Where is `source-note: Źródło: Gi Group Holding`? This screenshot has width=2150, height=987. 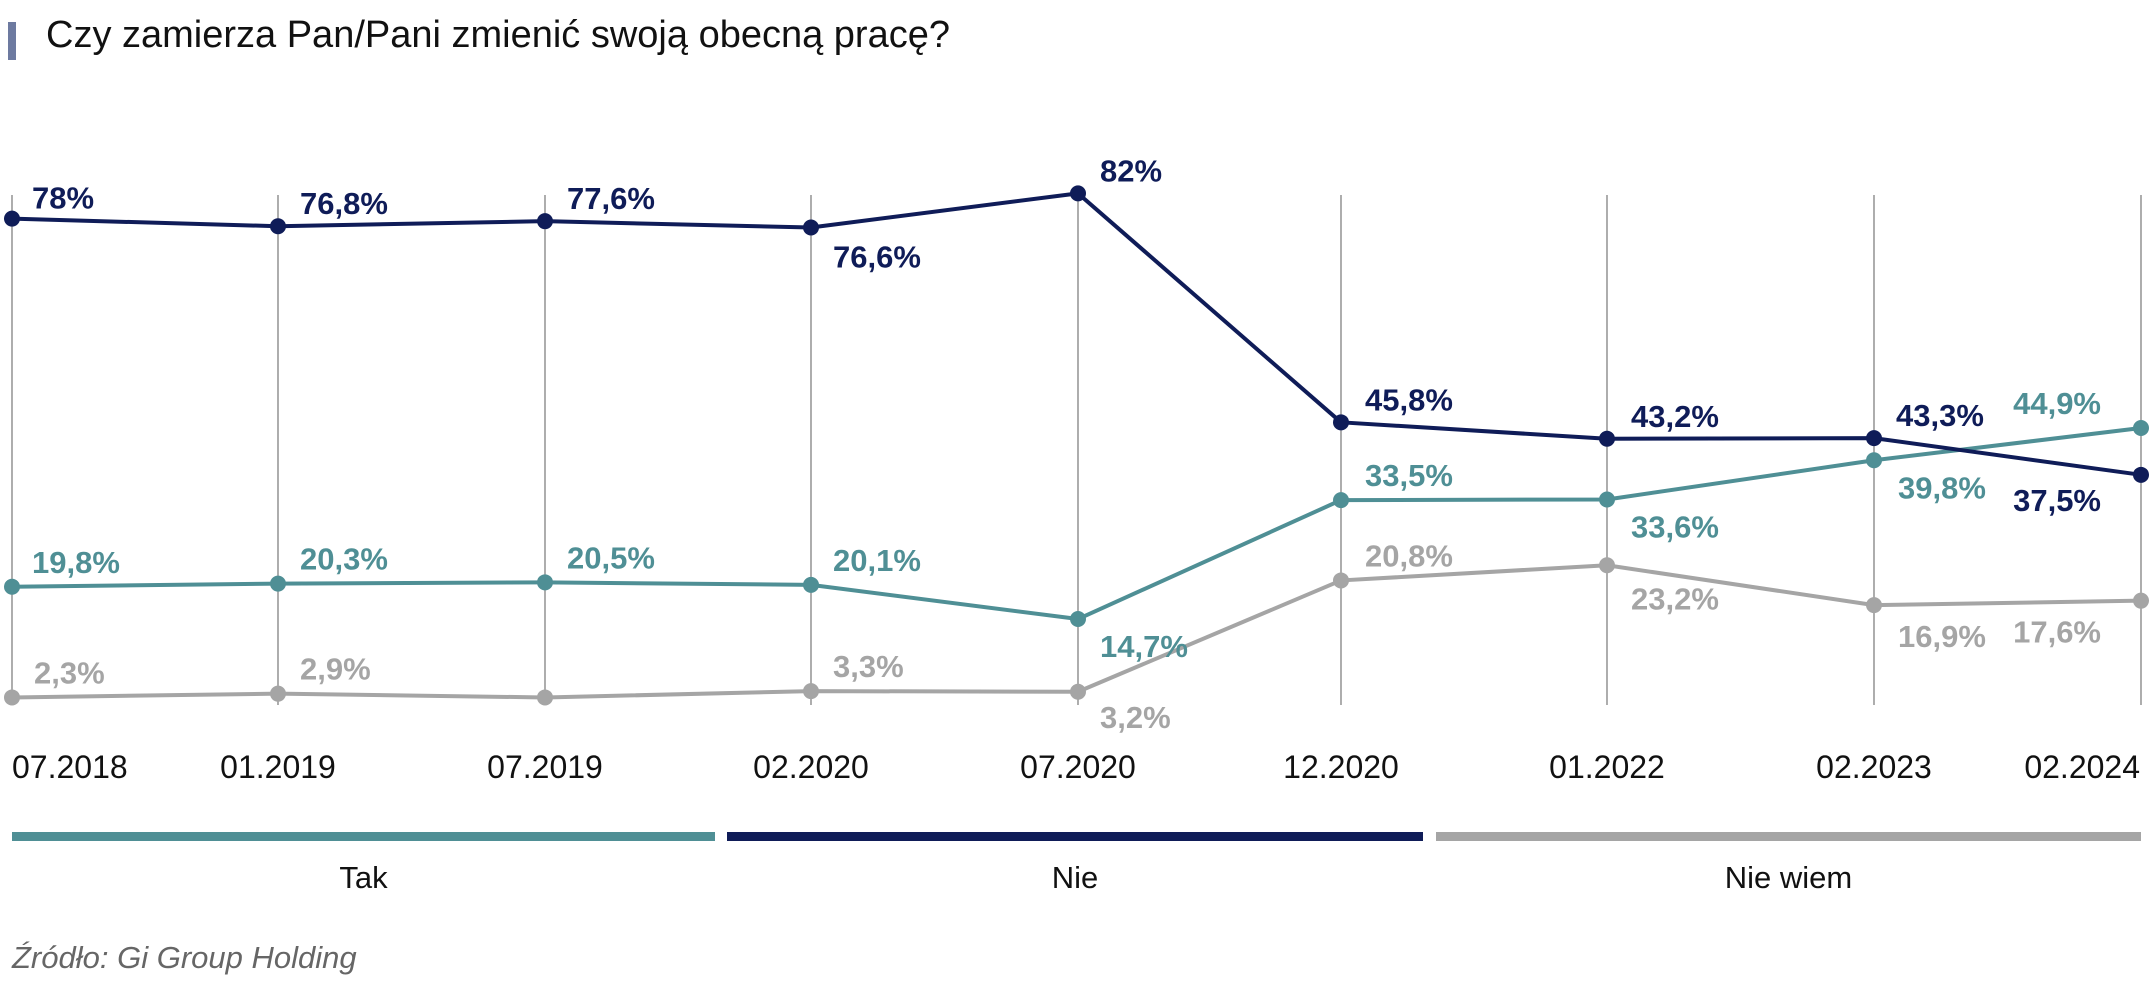 source-note: Źródło: Gi Group Holding is located at coordinates (184, 957).